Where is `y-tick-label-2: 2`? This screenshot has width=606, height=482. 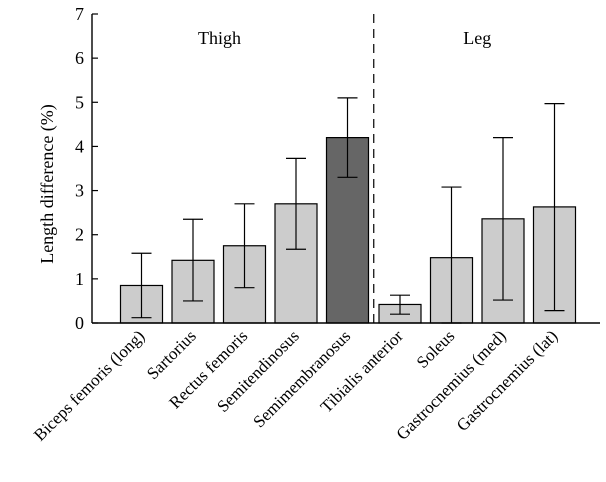
y-tick-label-2: 2 is located at coordinates (79, 235).